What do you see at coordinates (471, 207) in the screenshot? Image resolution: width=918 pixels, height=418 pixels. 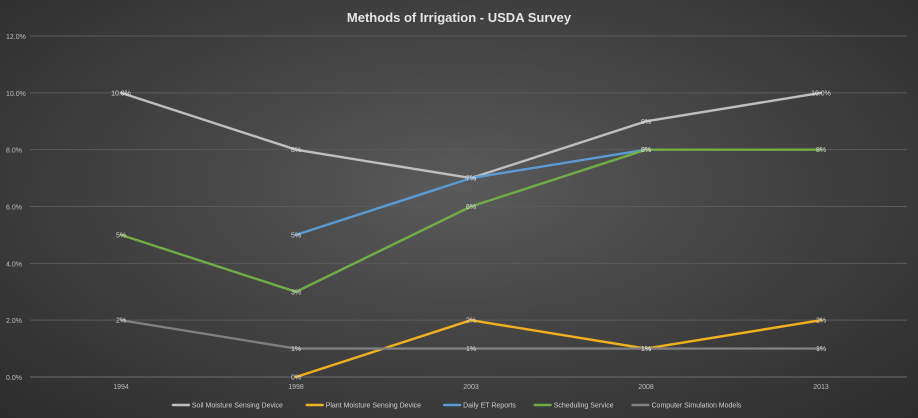 I see `data-label: 6%` at bounding box center [471, 207].